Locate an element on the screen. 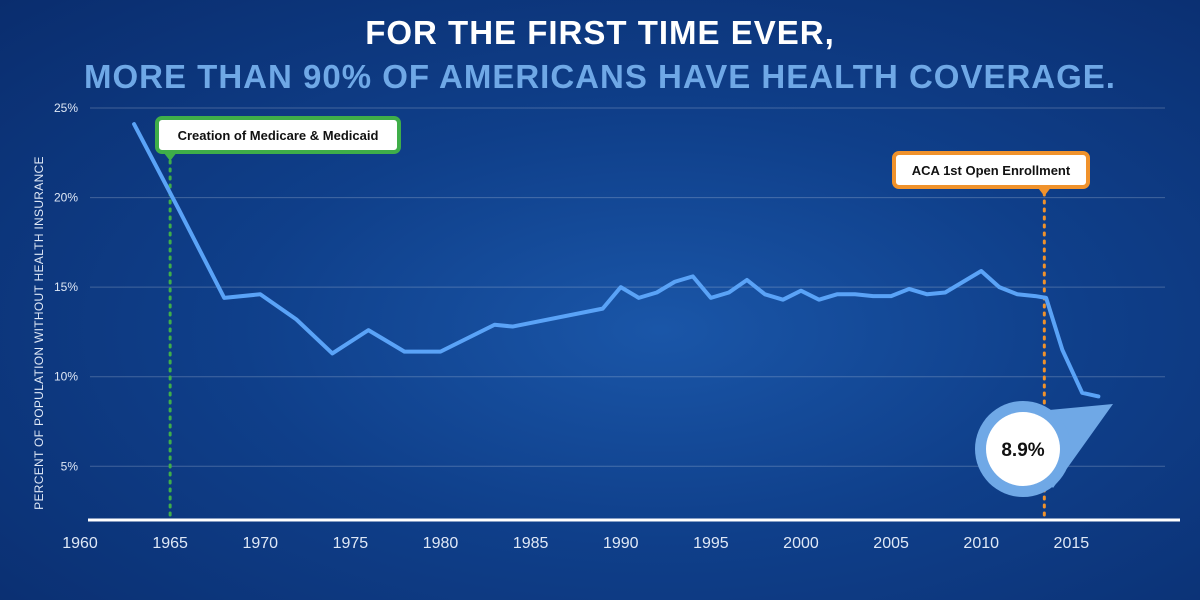  callout-bubble-inner is located at coordinates (1023, 449).